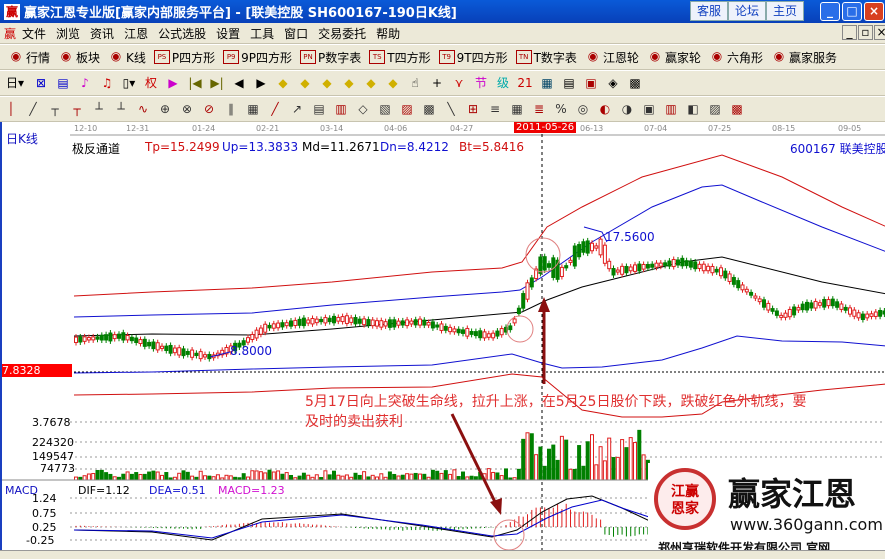 Image resolution: width=885 pixels, height=559 pixels. What do you see at coordinates (674, 57) in the screenshot?
I see `toolbar-10-button: ◉ 赢家轮` at bounding box center [674, 57].